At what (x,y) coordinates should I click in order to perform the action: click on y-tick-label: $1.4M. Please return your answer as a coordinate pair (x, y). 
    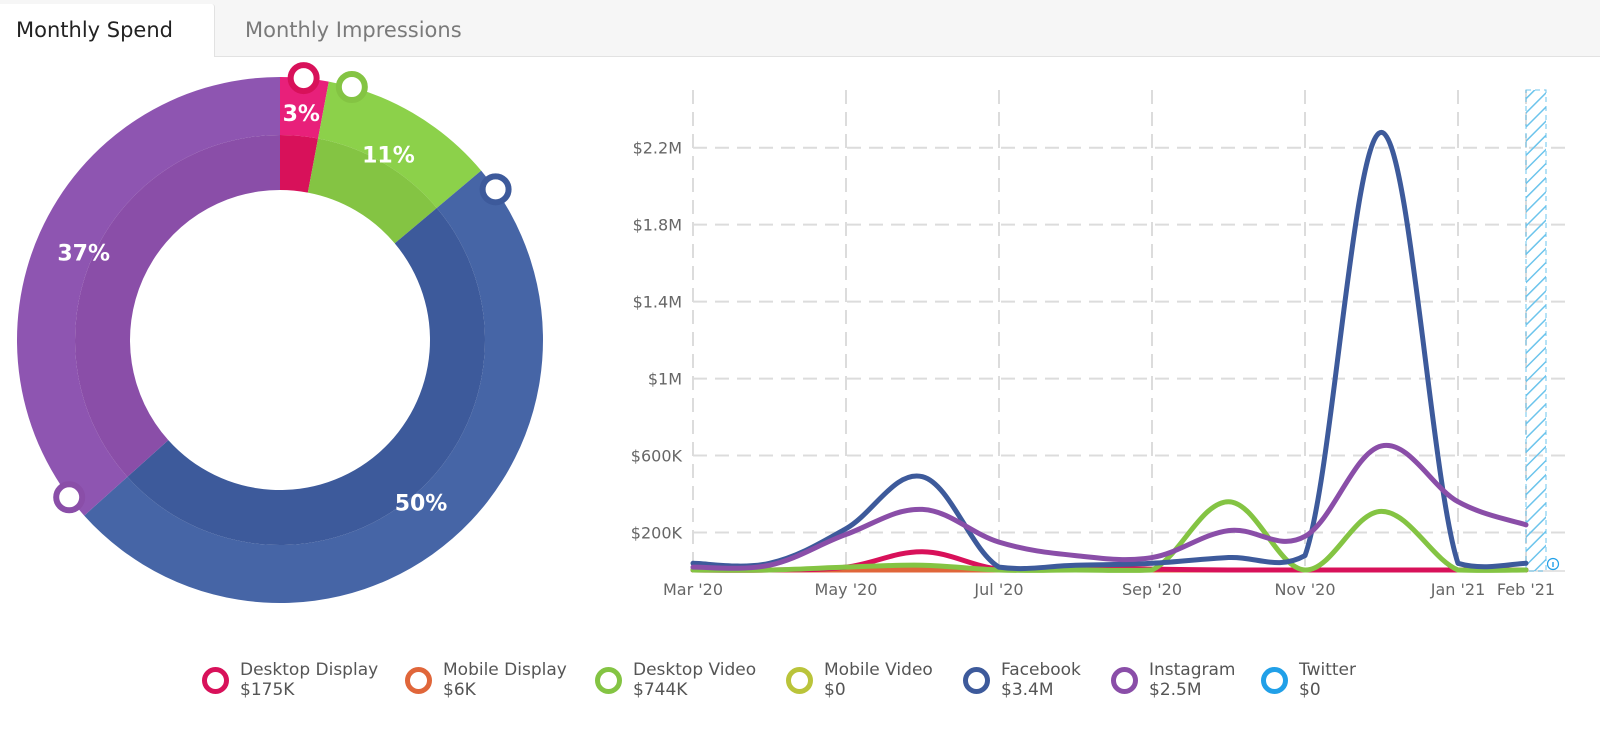
    Looking at the image, I should click on (657, 302).